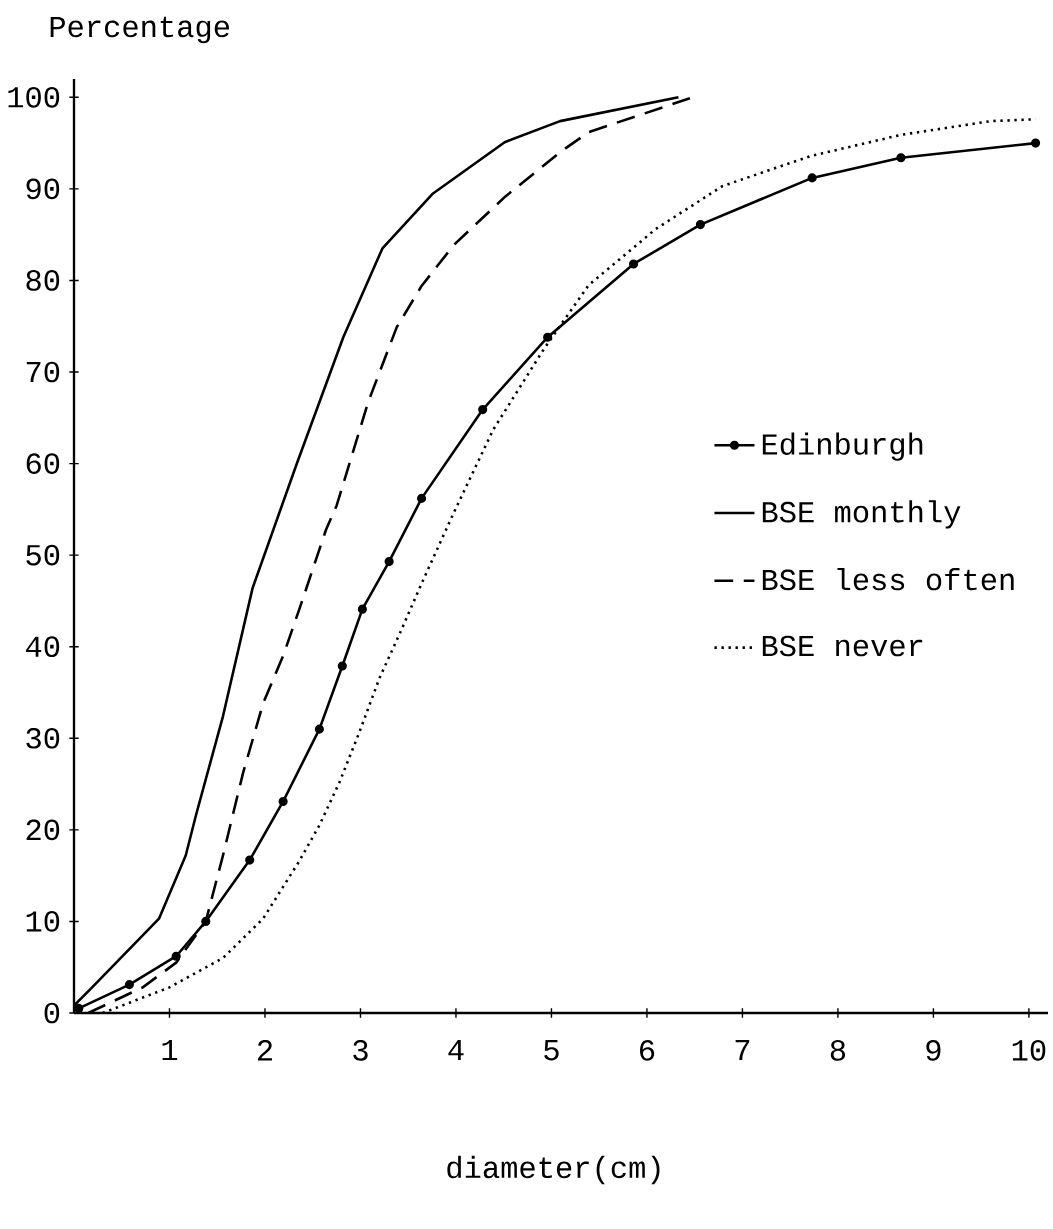 Image resolution: width=1053 pixels, height=1229 pixels. What do you see at coordinates (43, 280) in the screenshot?
I see `y-tick-label: 80` at bounding box center [43, 280].